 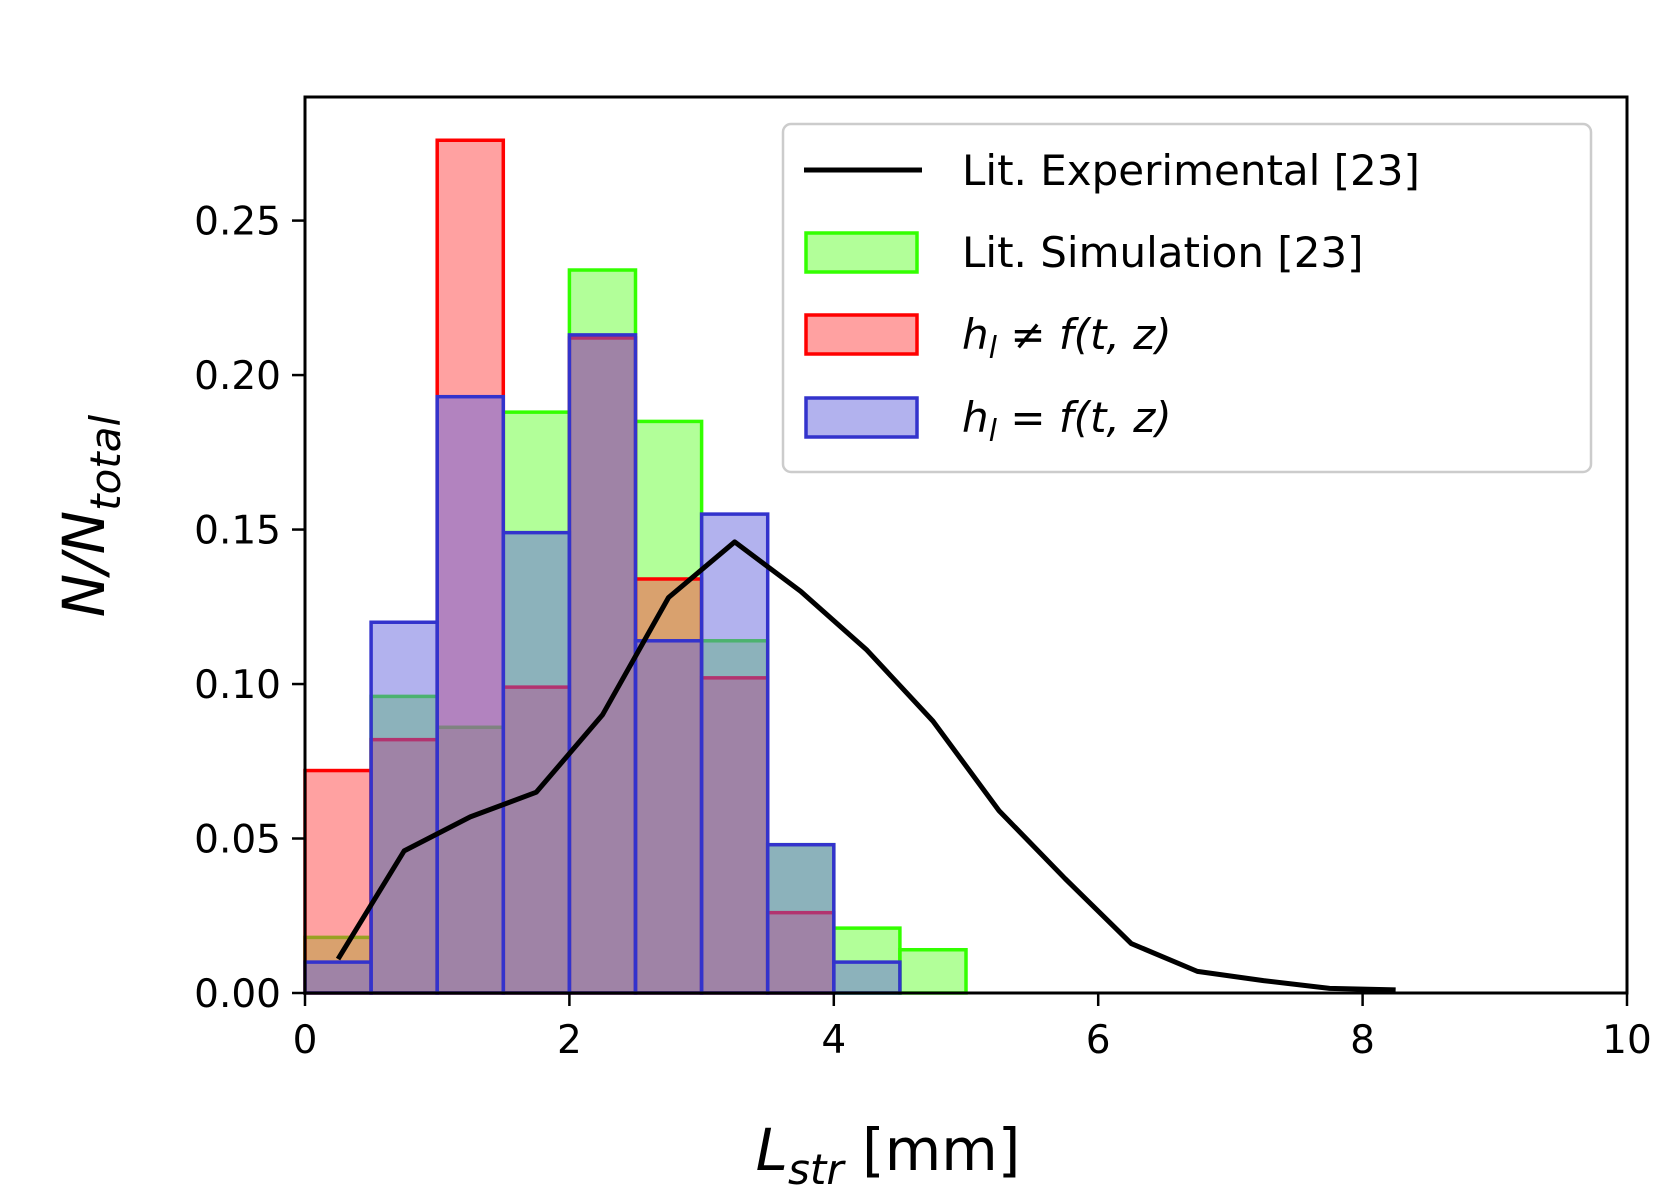 I want to click on x-tick-label: 10, so click(x=1627, y=1040).